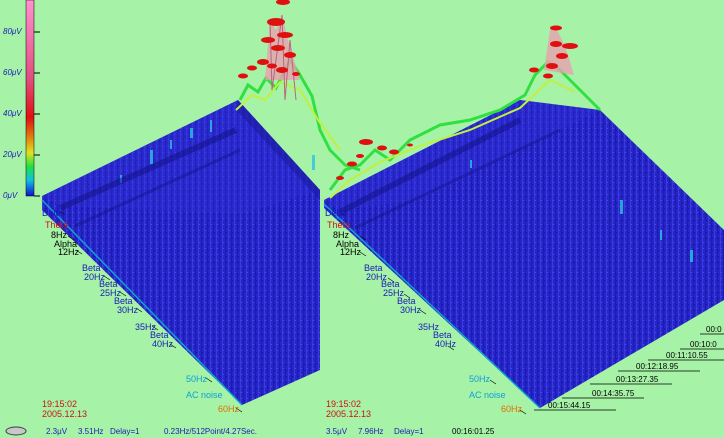 Image resolution: width=724 pixels, height=438 pixels. Describe the element at coordinates (714, 329) in the screenshot. I see `time-label-0: 00:0` at that location.